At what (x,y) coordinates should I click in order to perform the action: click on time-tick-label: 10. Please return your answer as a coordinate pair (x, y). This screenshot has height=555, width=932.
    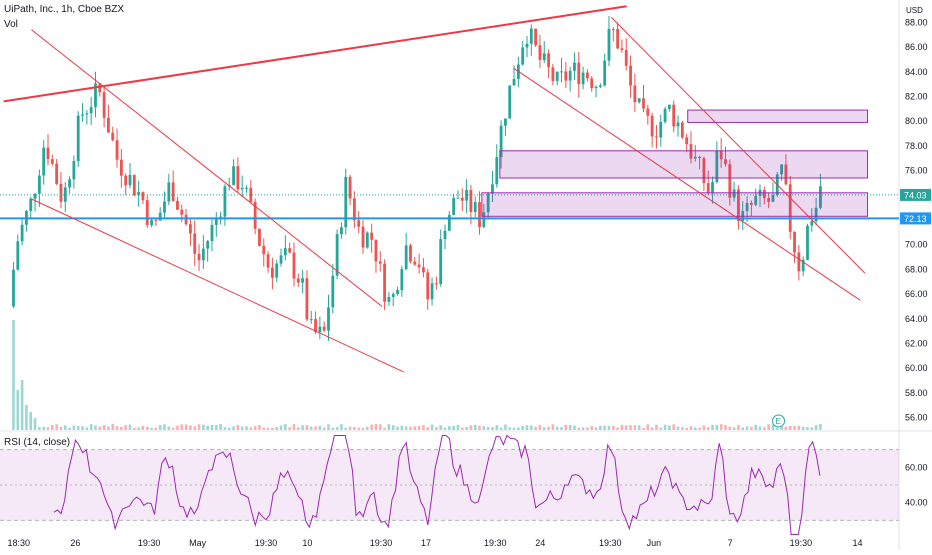
    Looking at the image, I should click on (307, 543).